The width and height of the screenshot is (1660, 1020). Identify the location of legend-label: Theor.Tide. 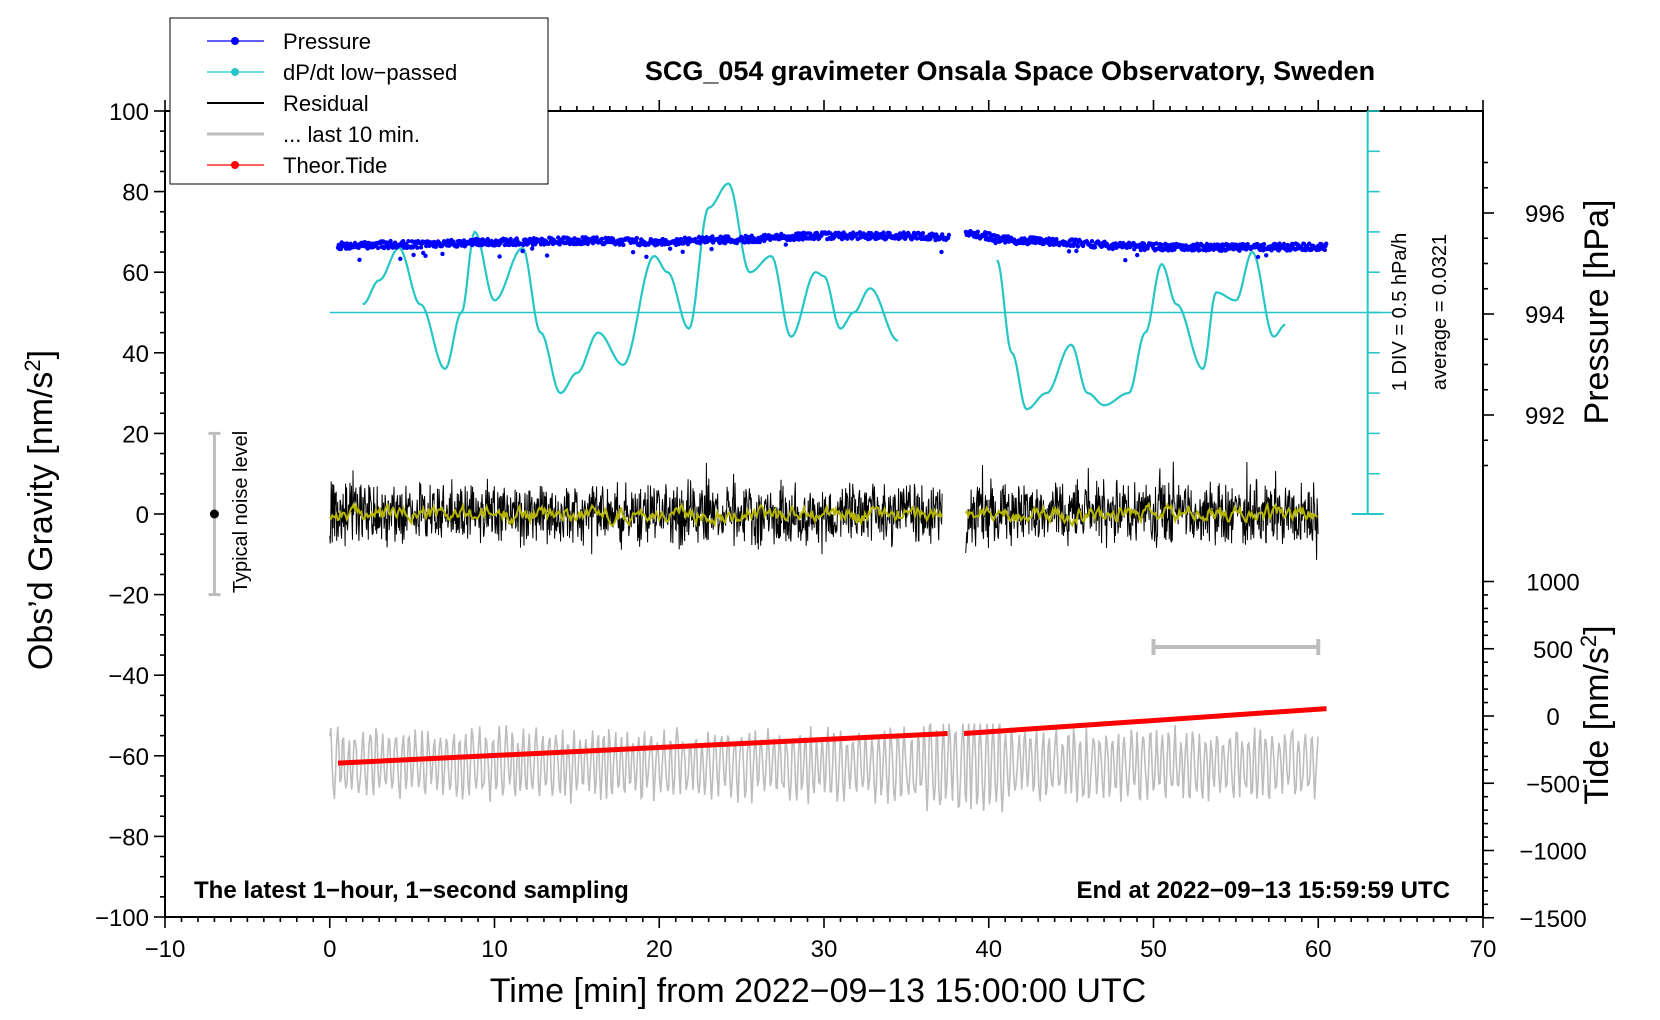
(335, 165).